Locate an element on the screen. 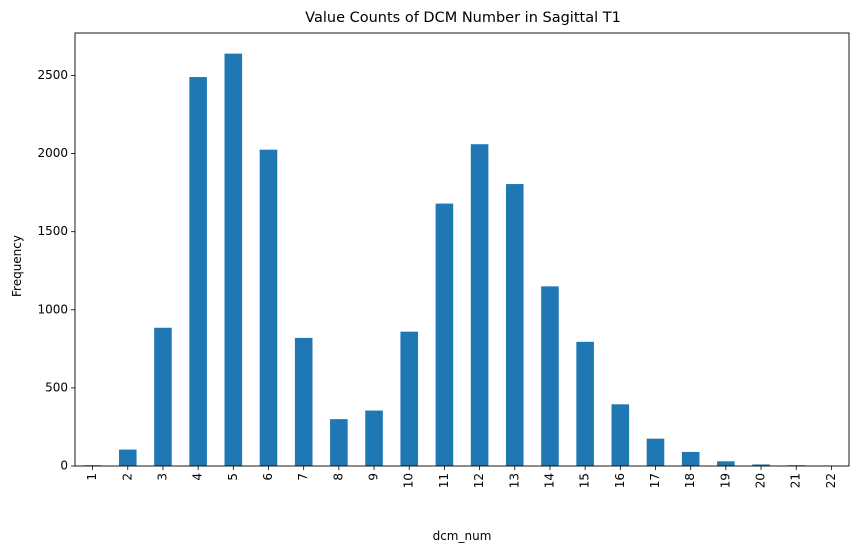 The image size is (859, 551). x-tick-label-22: 22 is located at coordinates (831, 480).